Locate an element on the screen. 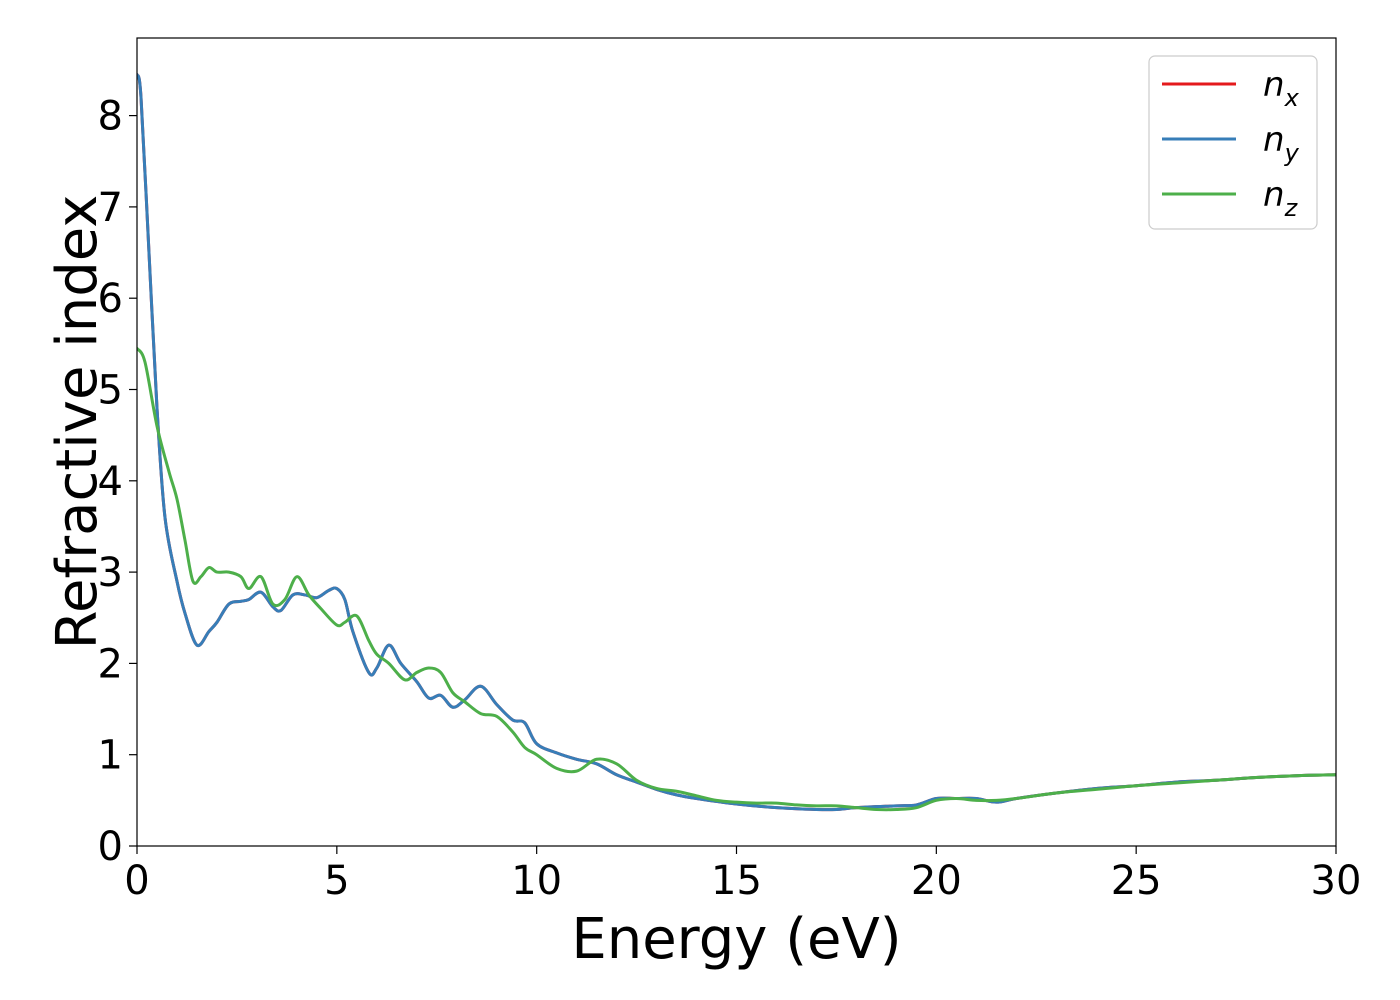  y-axis: 0 1 2 3 4 5 6 7 8 is located at coordinates (117, 482).